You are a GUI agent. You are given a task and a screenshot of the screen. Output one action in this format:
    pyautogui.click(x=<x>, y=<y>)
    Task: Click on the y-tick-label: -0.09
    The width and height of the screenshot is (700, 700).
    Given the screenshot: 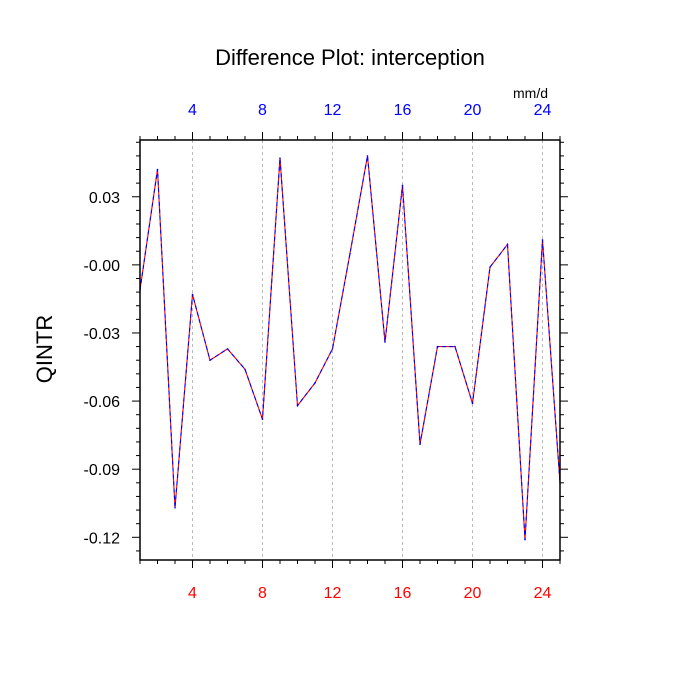 What is the action you would take?
    pyautogui.click(x=102, y=470)
    